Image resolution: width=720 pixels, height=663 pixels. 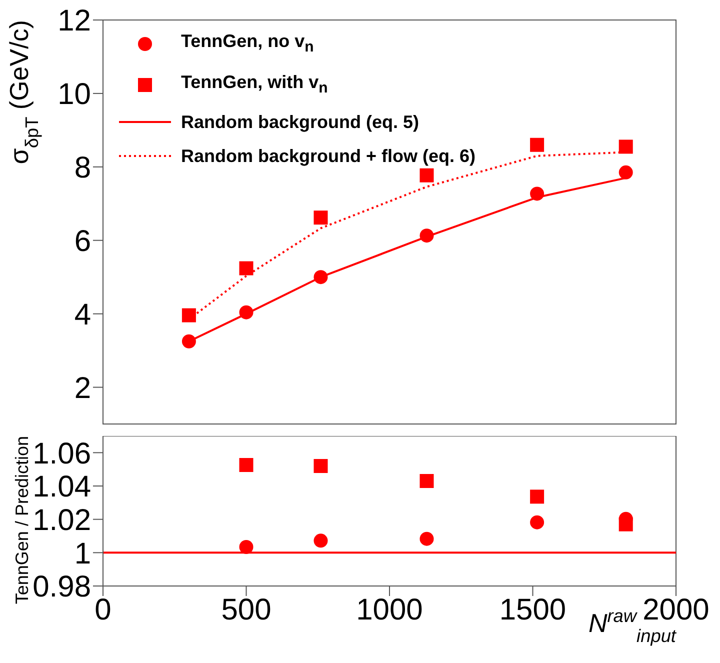 I want to click on y-tick-label: 0.98, so click(x=61, y=587).